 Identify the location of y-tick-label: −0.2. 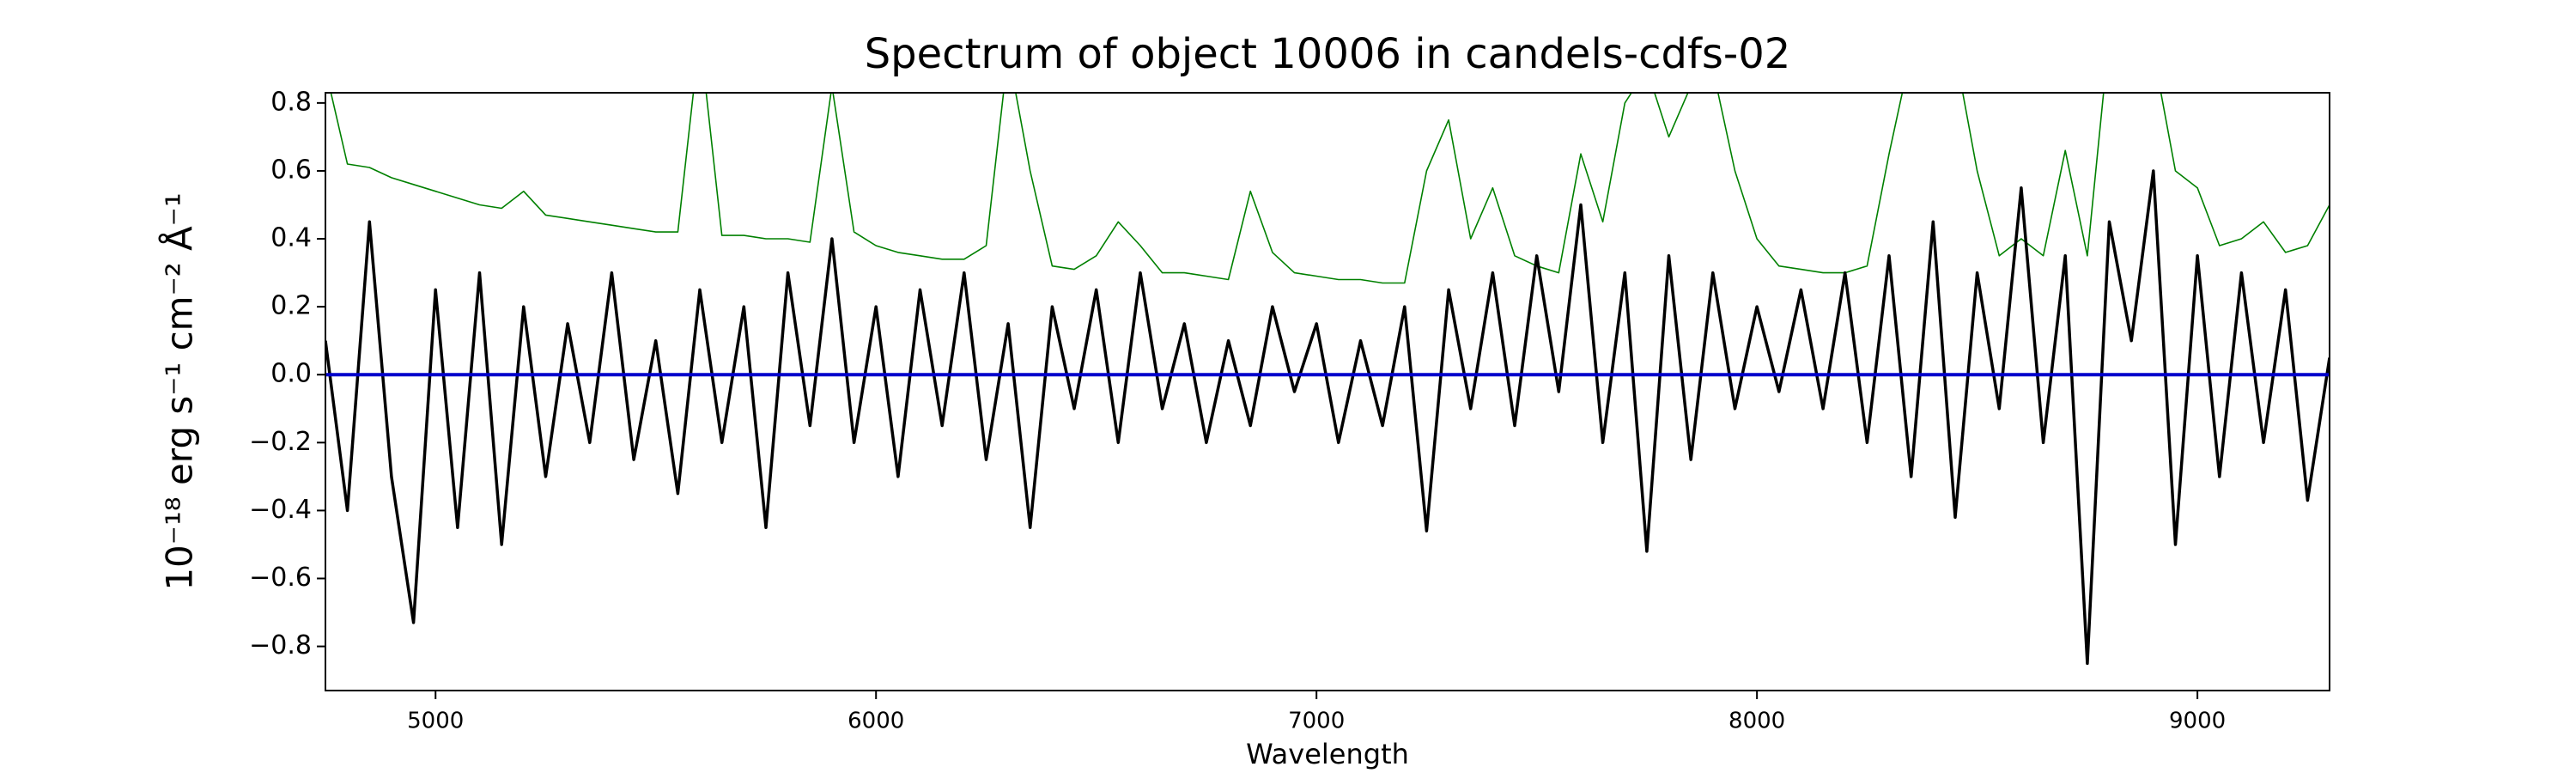
(280, 442).